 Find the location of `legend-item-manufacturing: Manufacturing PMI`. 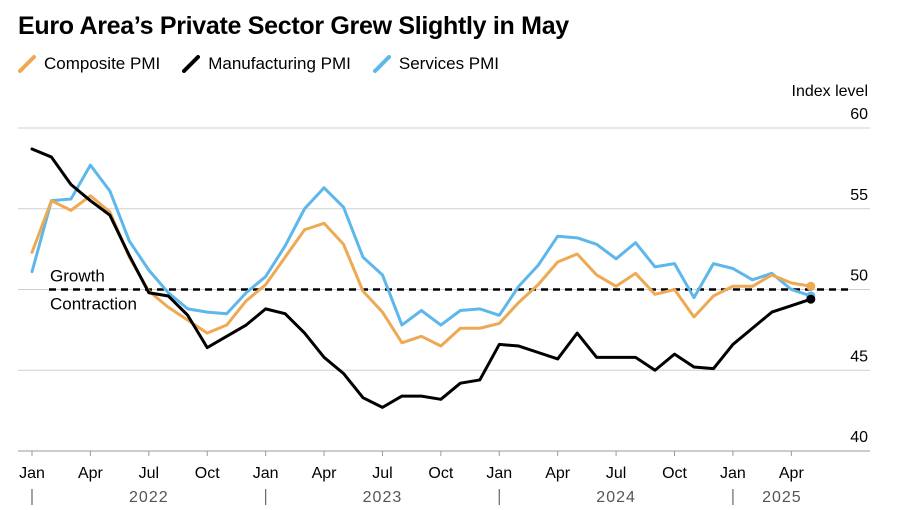

legend-item-manufacturing: Manufacturing PMI is located at coordinates (266, 64).